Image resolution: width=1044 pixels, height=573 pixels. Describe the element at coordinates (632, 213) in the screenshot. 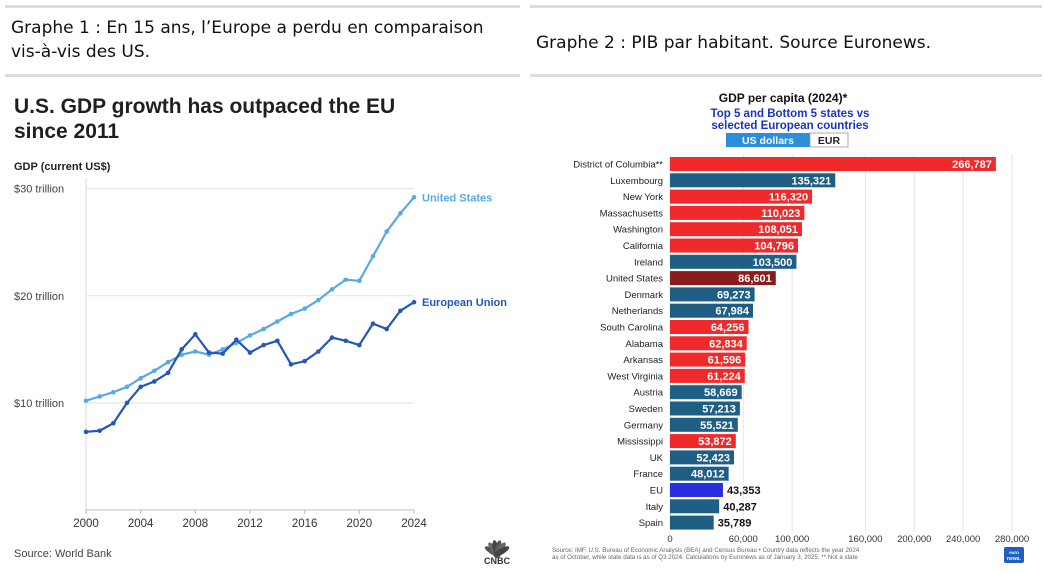

I see `bar-category-massachusetts: Massachusetts` at that location.